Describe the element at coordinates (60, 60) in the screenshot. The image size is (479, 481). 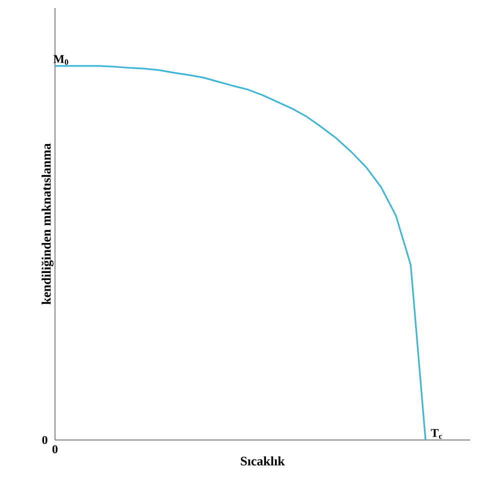
I see `annotation: M$_{0}$` at that location.